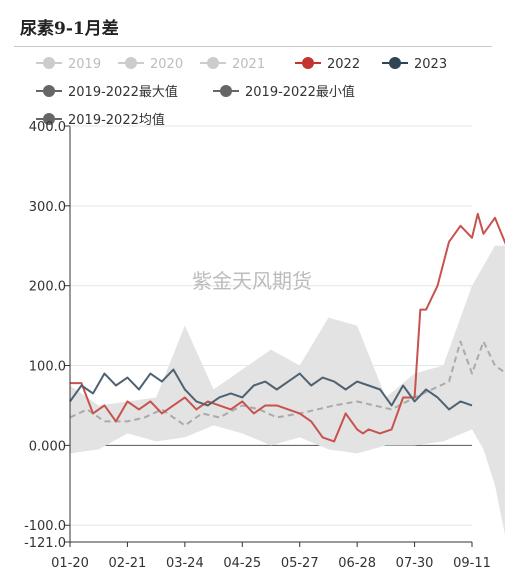 Image resolution: width=505 pixels, height=575 pixels. I want to click on legend-item-2019-2022最大值: 2019-2022最大值, so click(107, 92).